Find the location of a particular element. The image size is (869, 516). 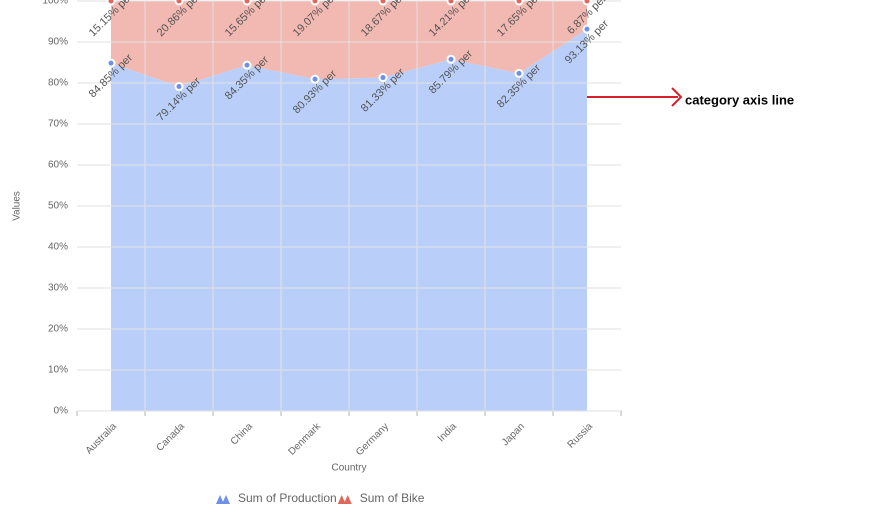

y-tick-label: 40% is located at coordinates (58, 247).